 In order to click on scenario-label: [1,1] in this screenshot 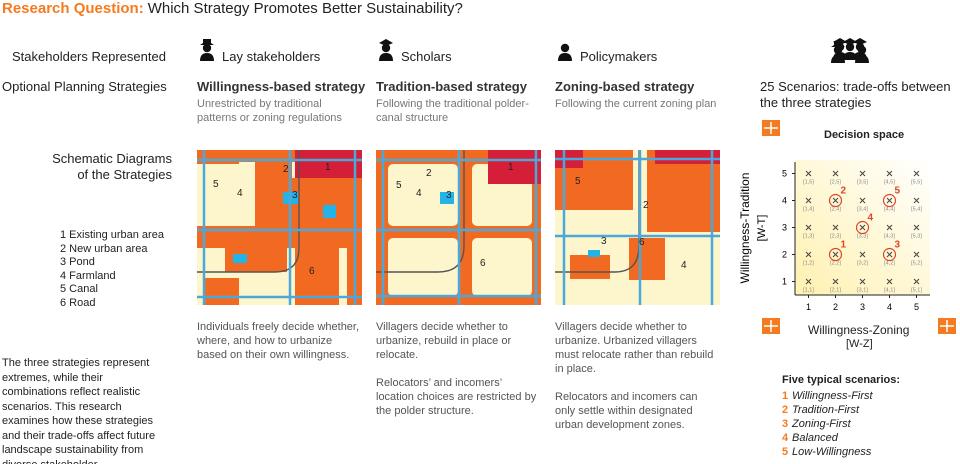, I will do `click(808, 291)`.